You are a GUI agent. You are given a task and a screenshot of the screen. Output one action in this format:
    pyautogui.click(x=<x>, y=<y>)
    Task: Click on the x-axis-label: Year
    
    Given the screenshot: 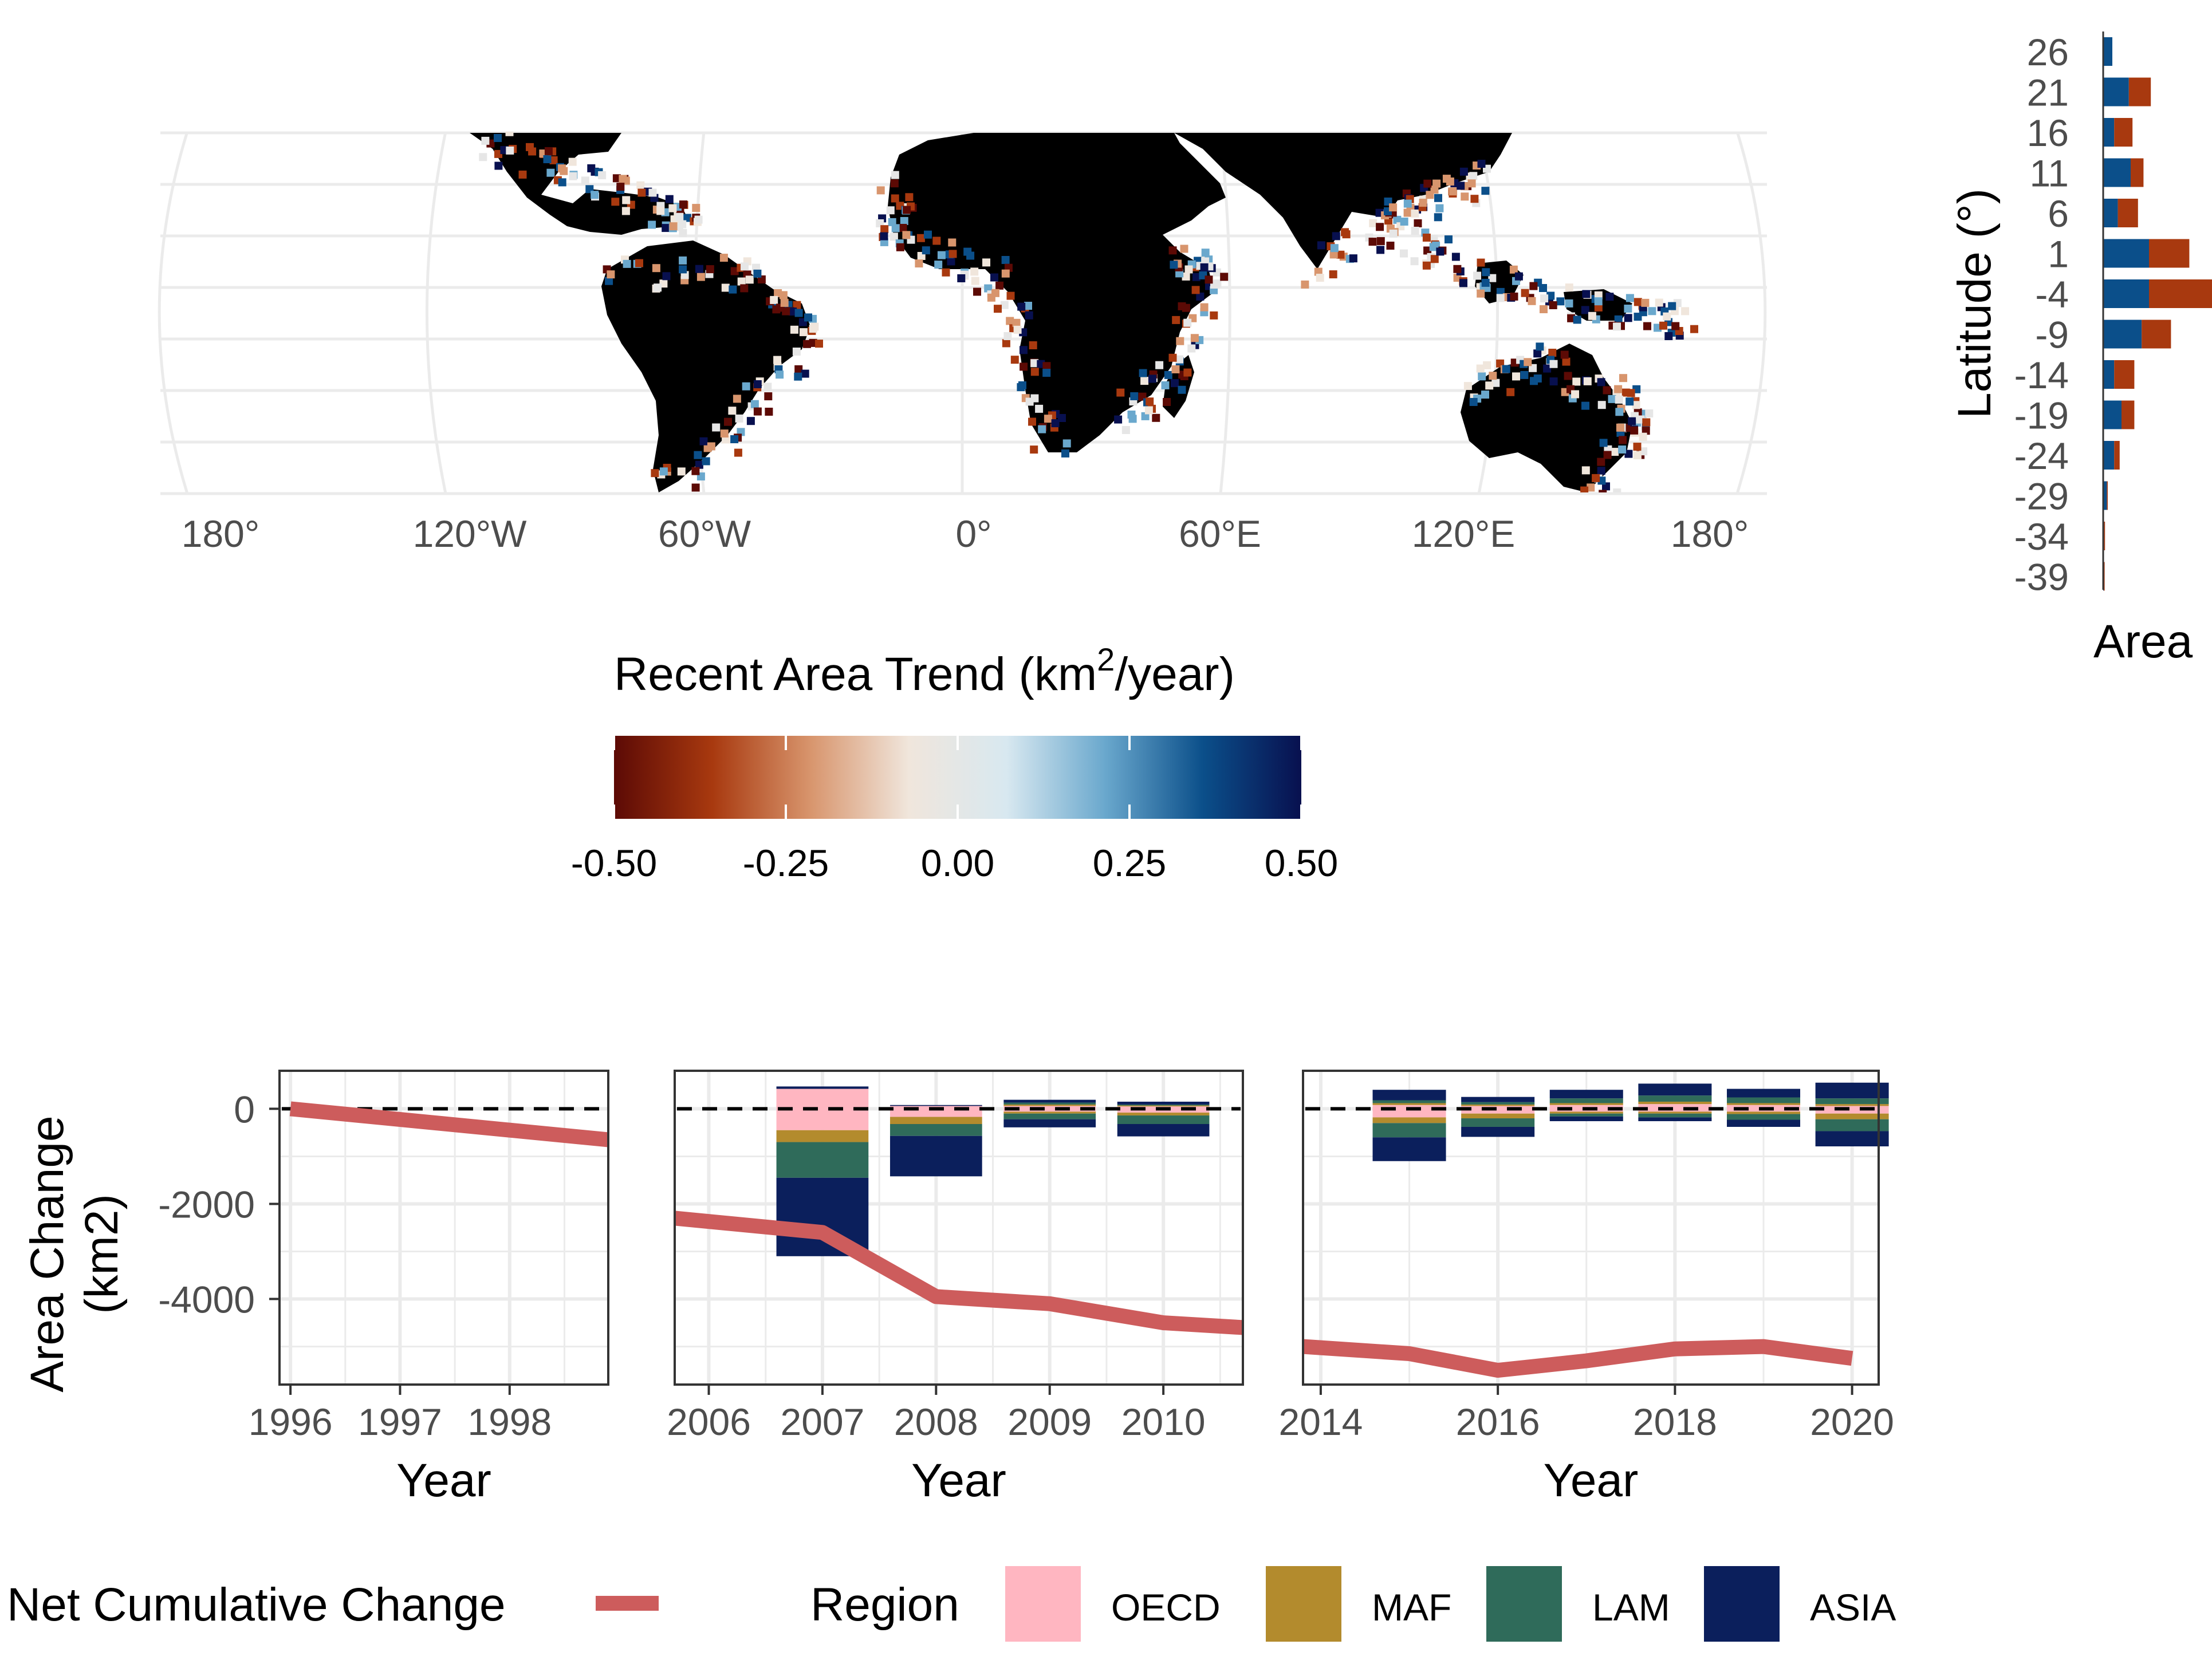 What is the action you would take?
    pyautogui.click(x=1592, y=1480)
    